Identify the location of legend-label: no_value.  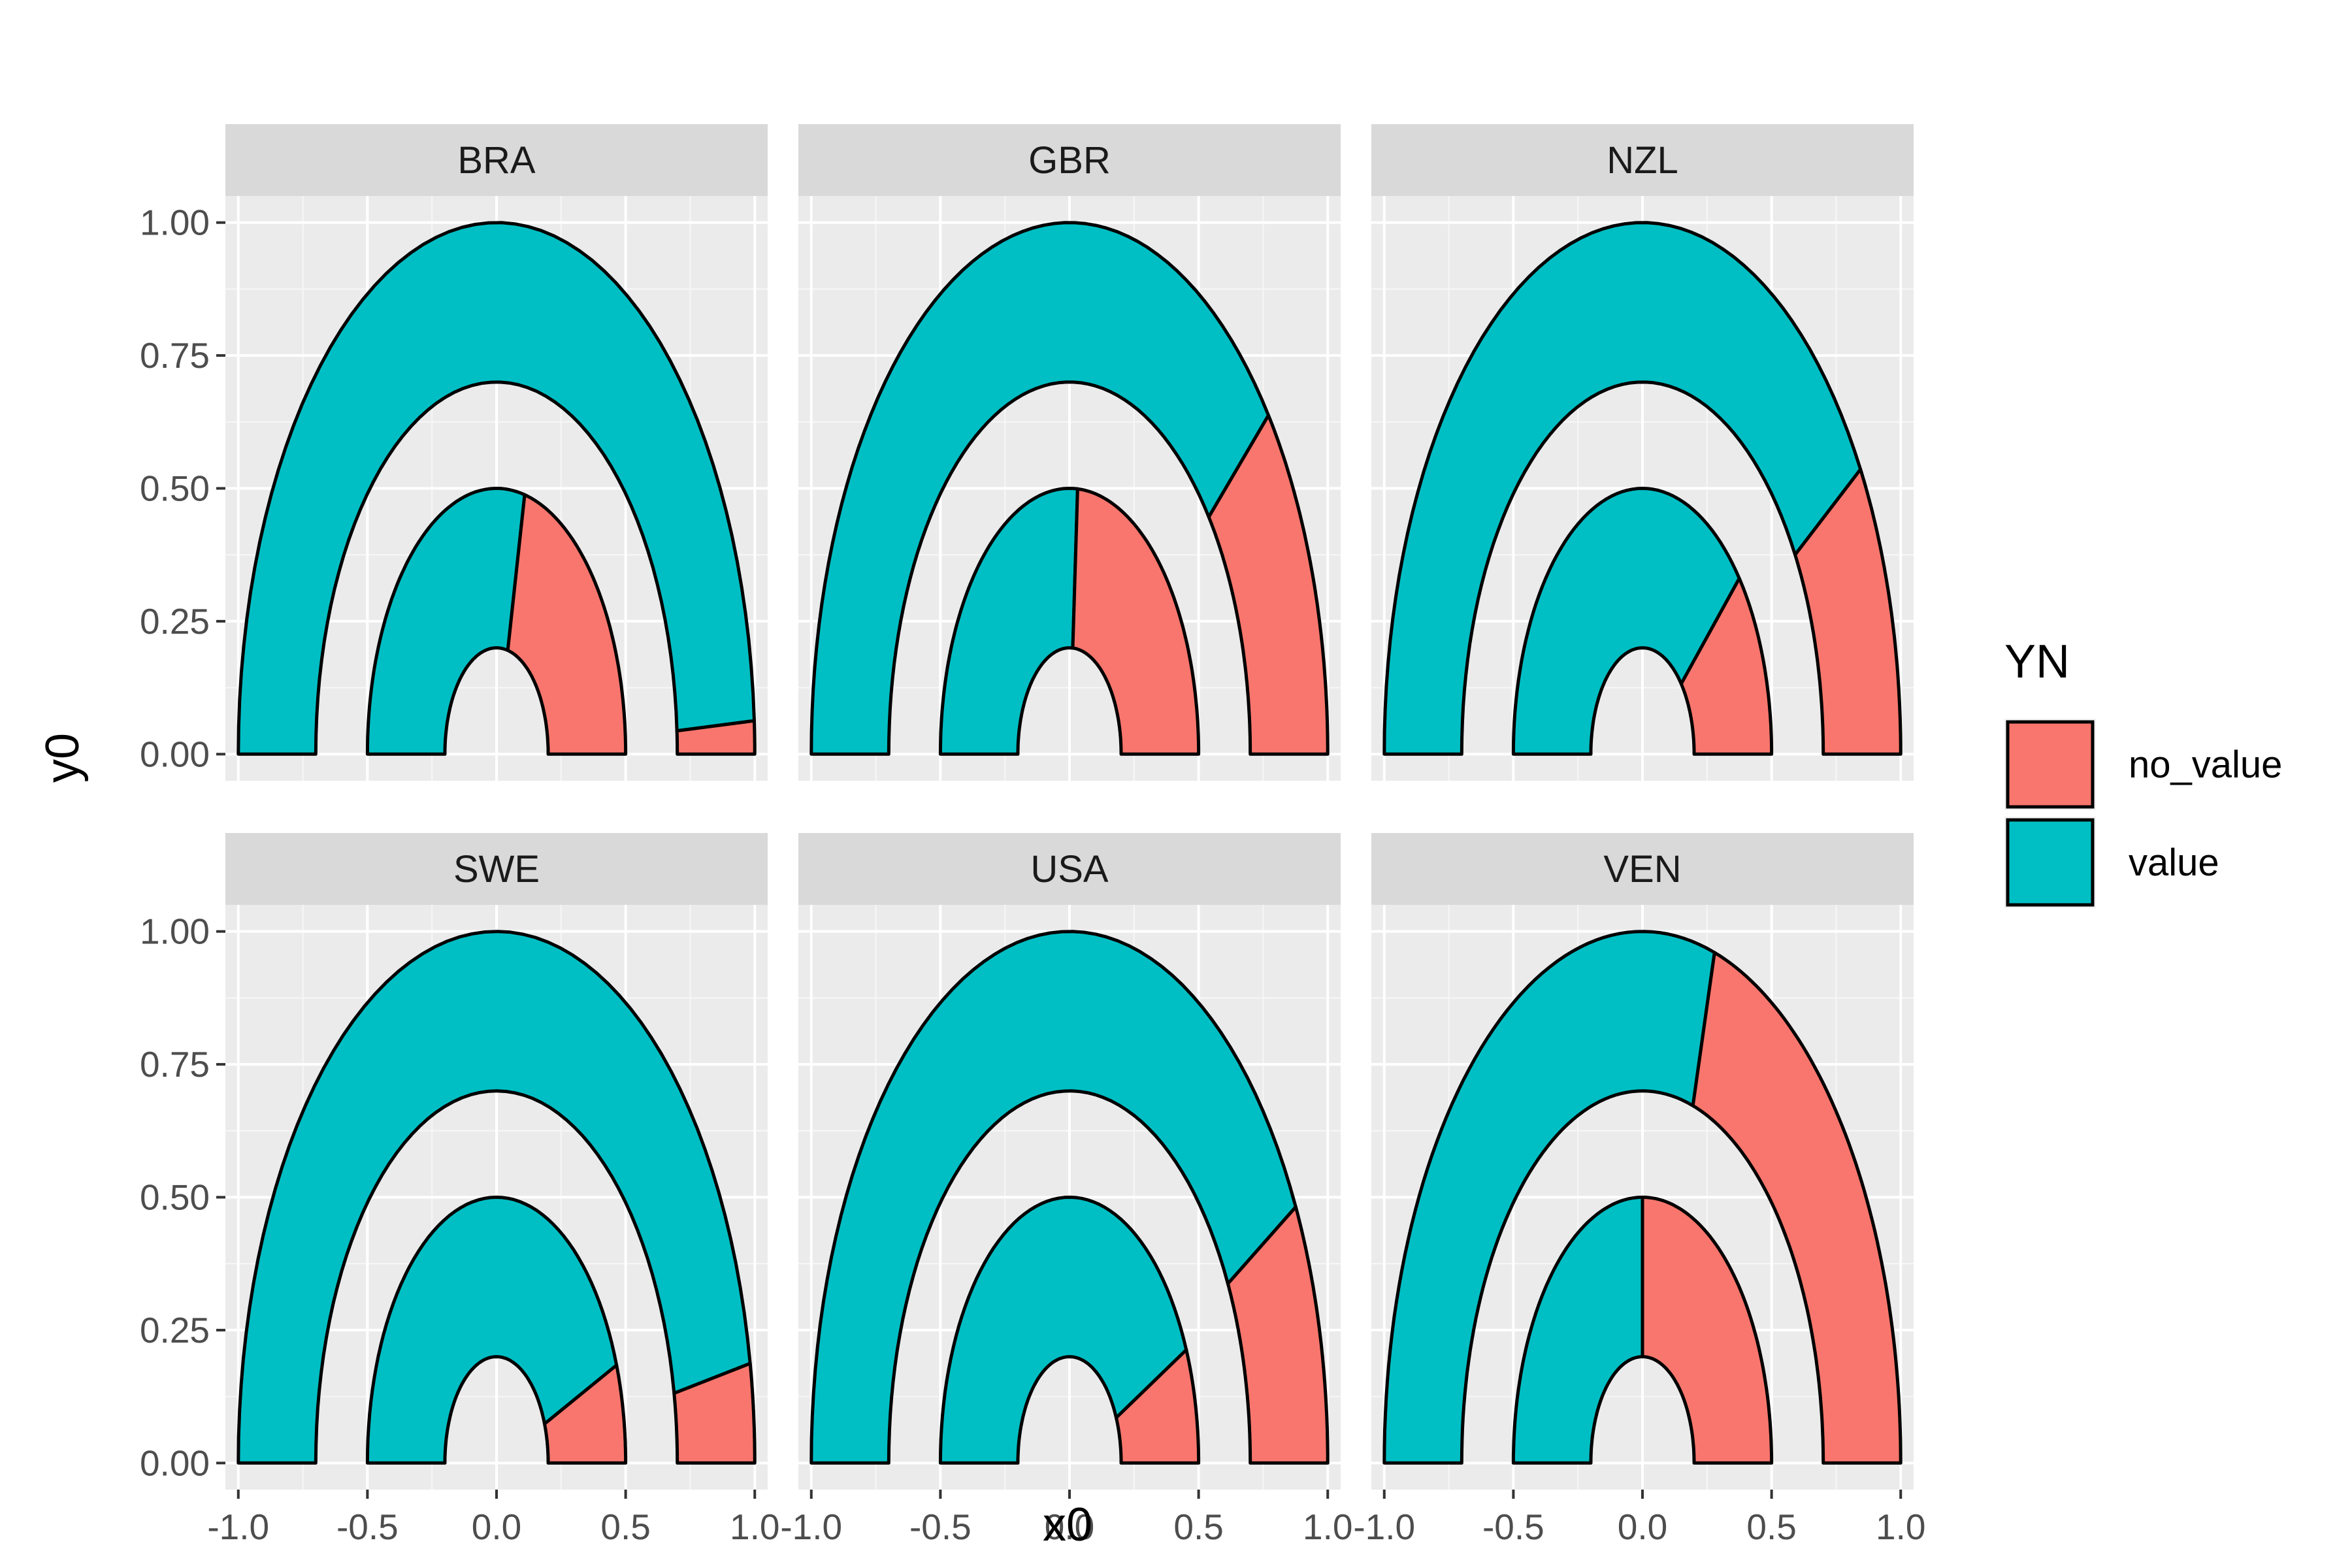
(2205, 764).